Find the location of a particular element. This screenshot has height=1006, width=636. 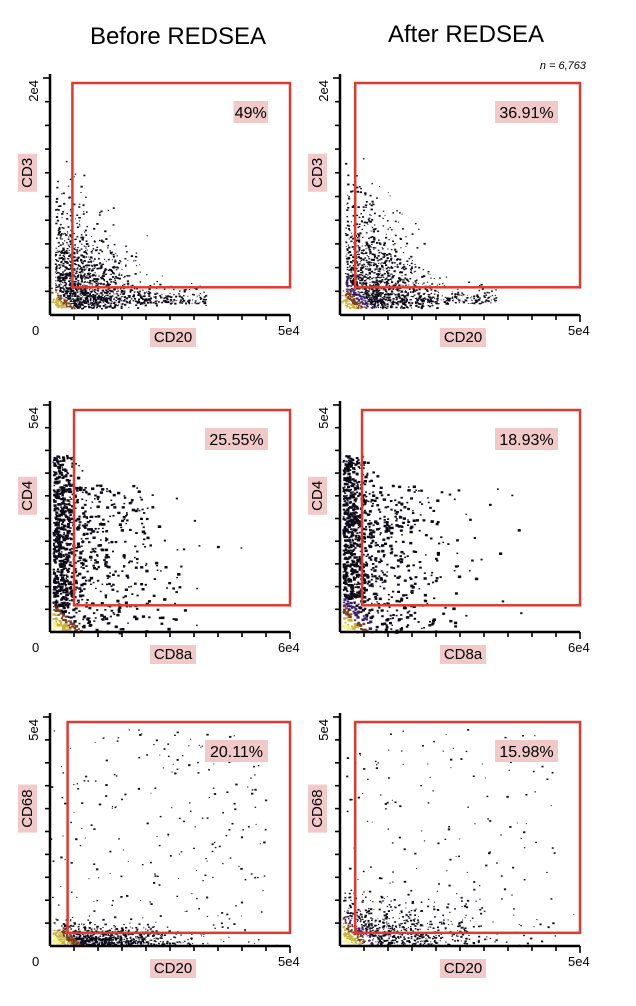

gate-percent: 36.91% is located at coordinates (526, 113).